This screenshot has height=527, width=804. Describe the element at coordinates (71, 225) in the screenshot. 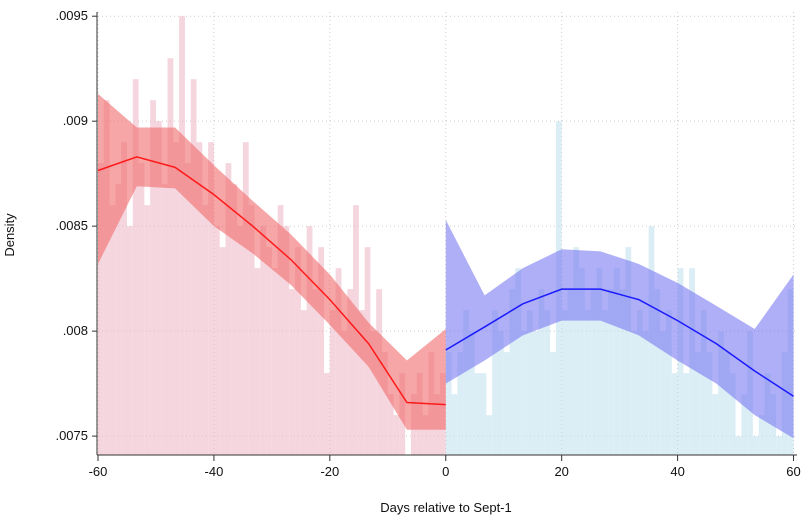

I see `y-tick-label: .0085` at that location.